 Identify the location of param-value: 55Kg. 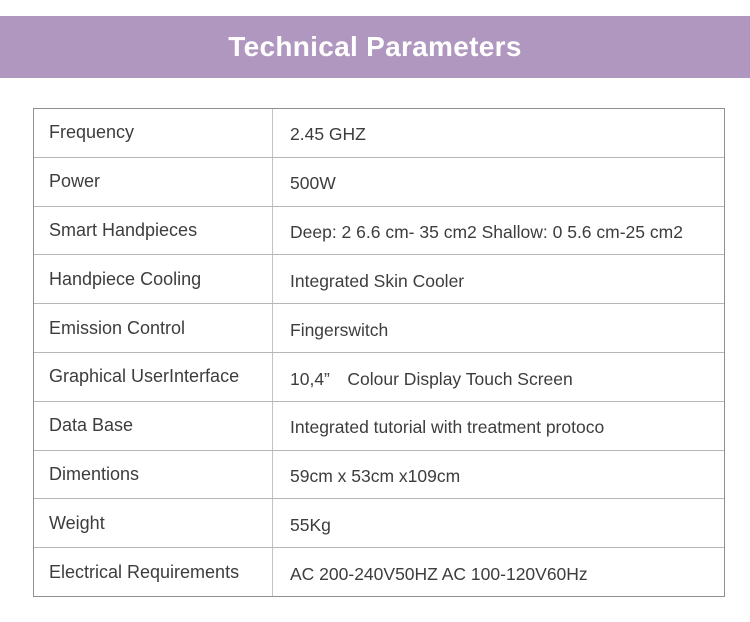
(310, 524).